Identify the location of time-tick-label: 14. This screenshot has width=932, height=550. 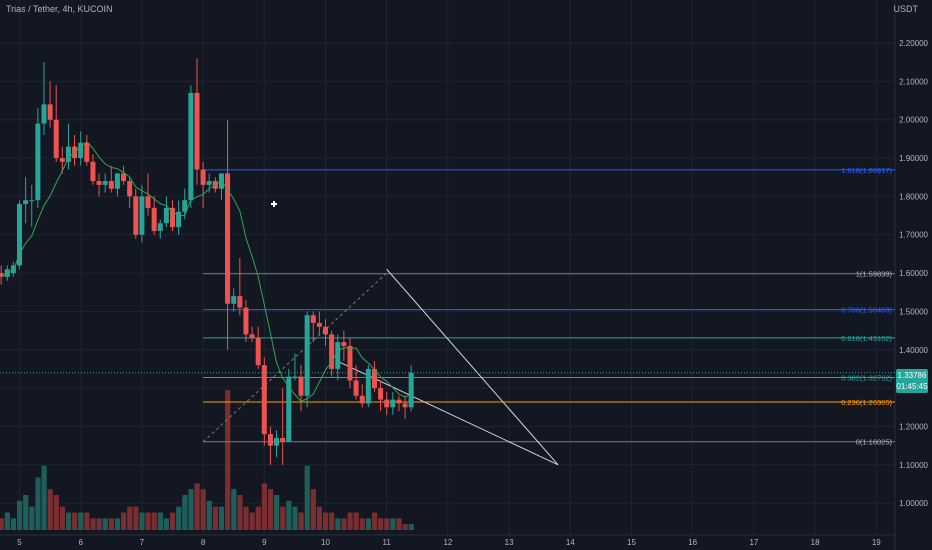
(570, 542).